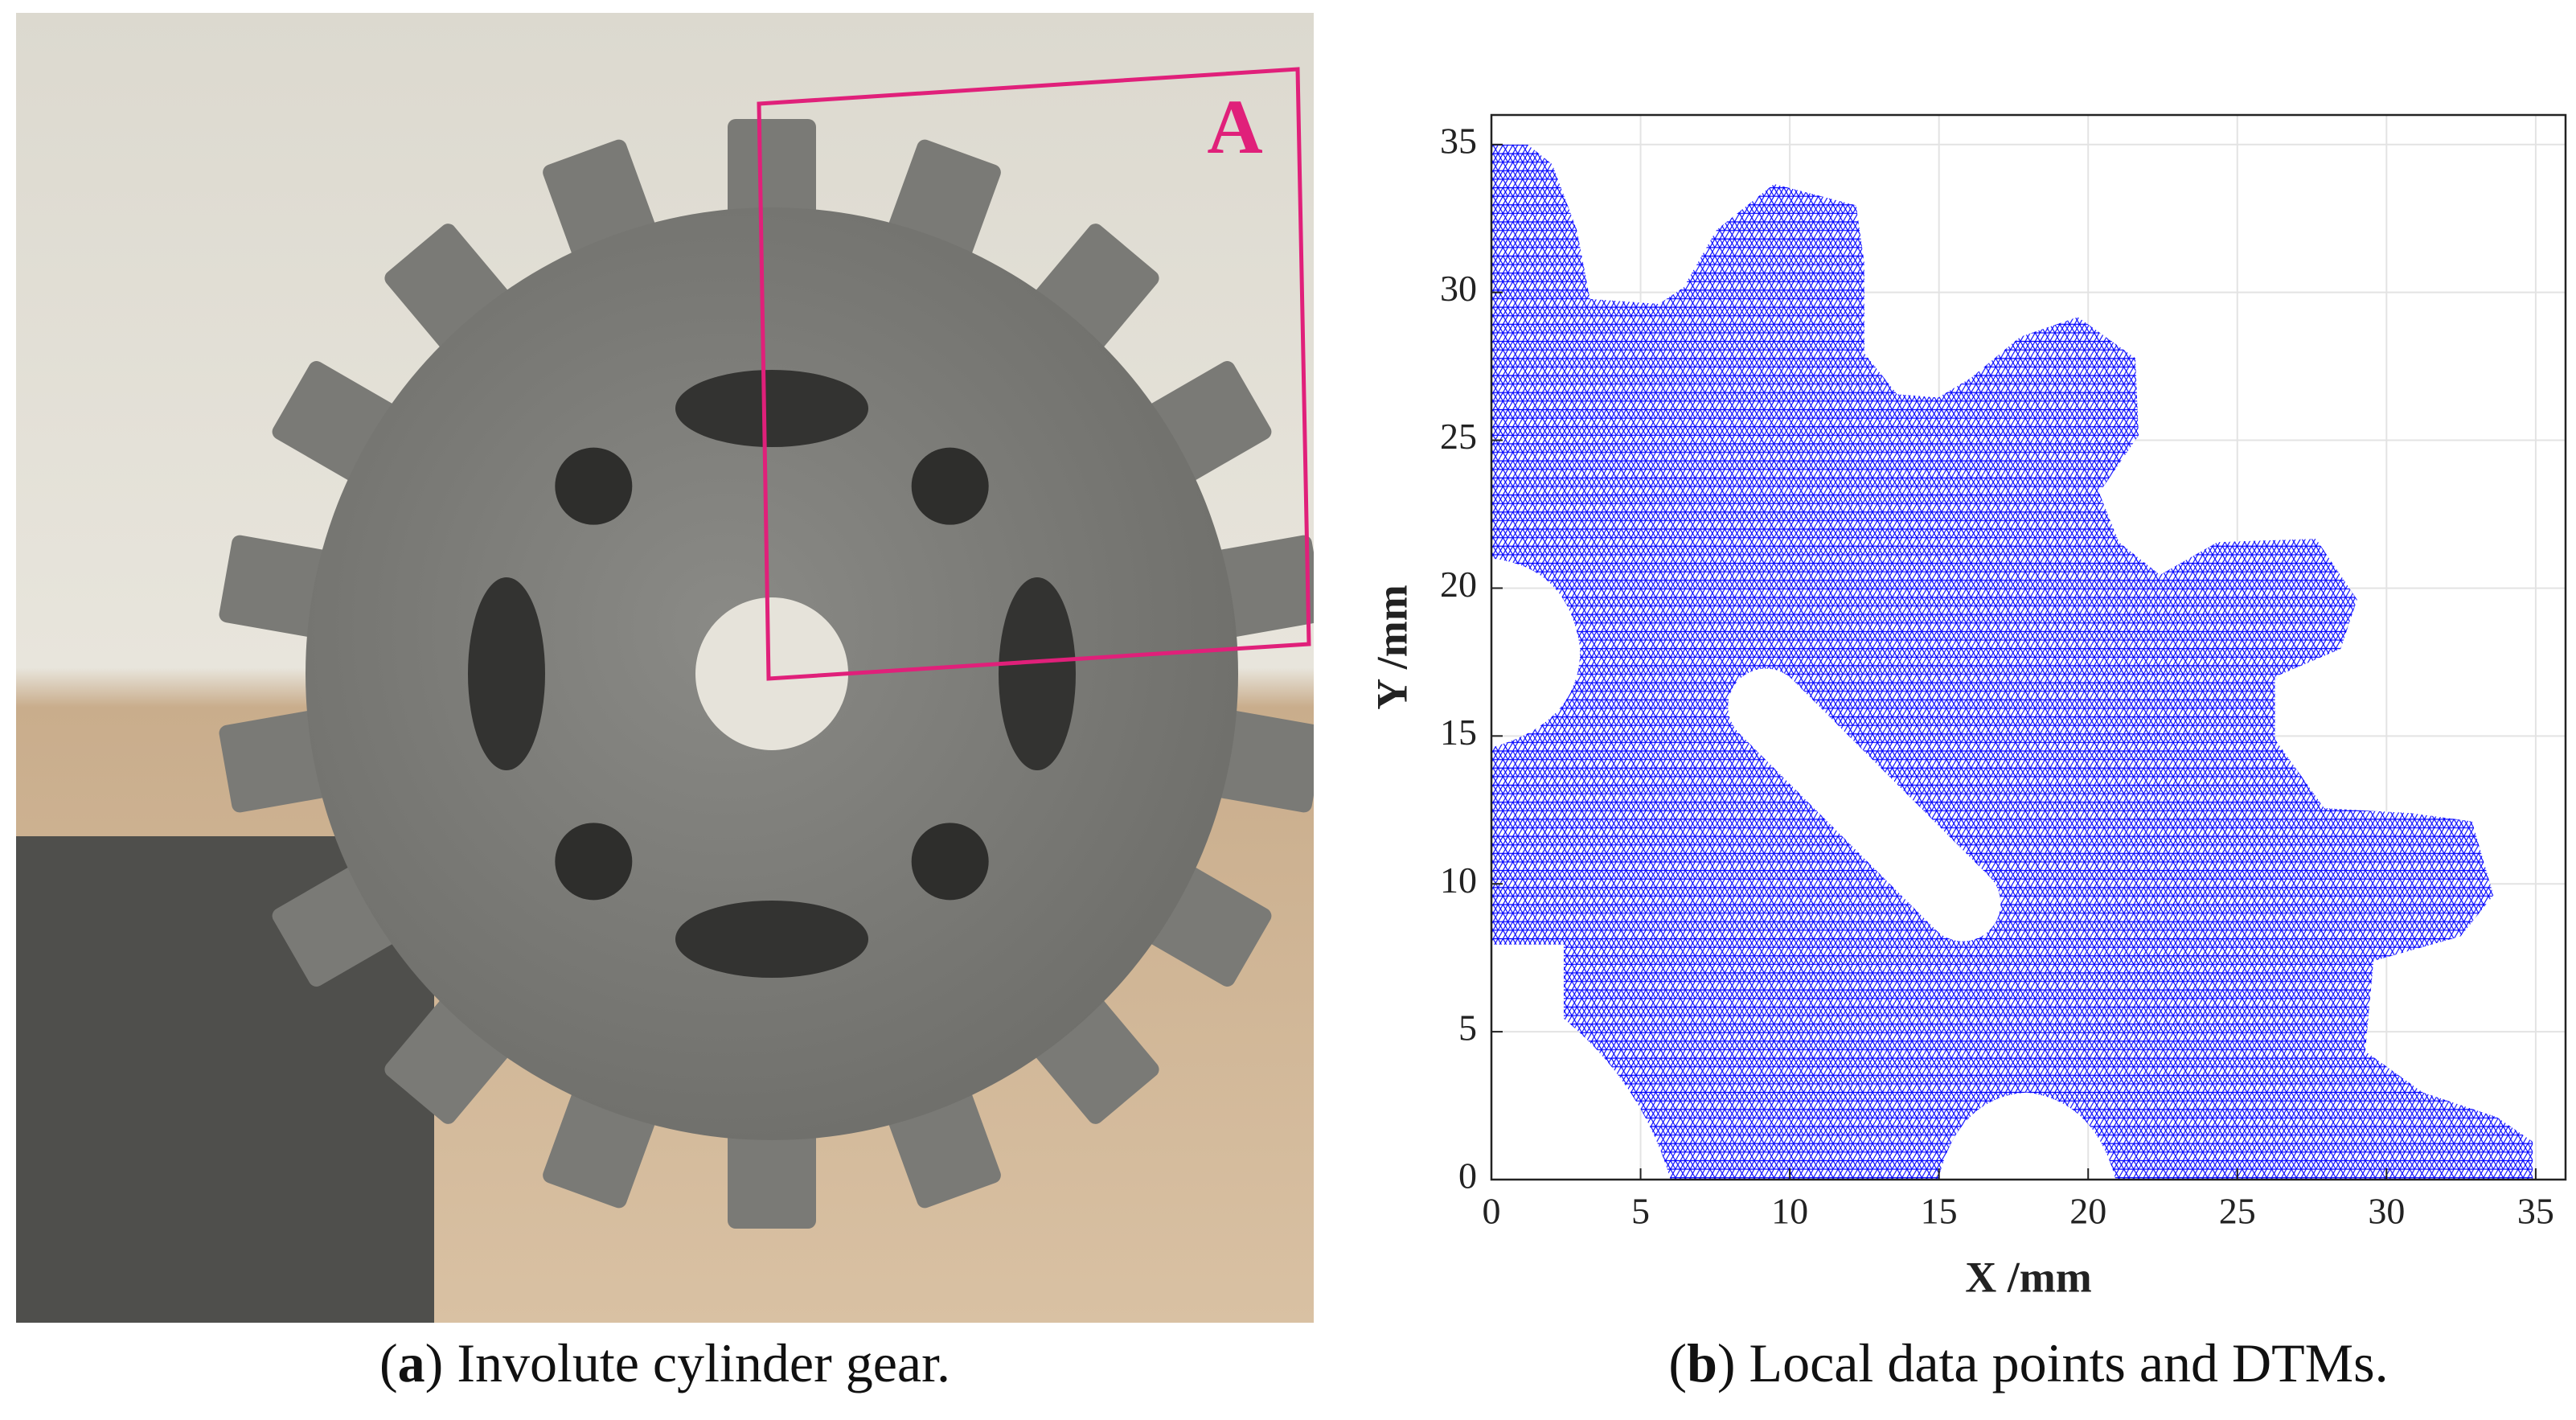 Image resolution: width=2576 pixels, height=1420 pixels. What do you see at coordinates (2237, 1211) in the screenshot?
I see `x-tick-label: 25` at bounding box center [2237, 1211].